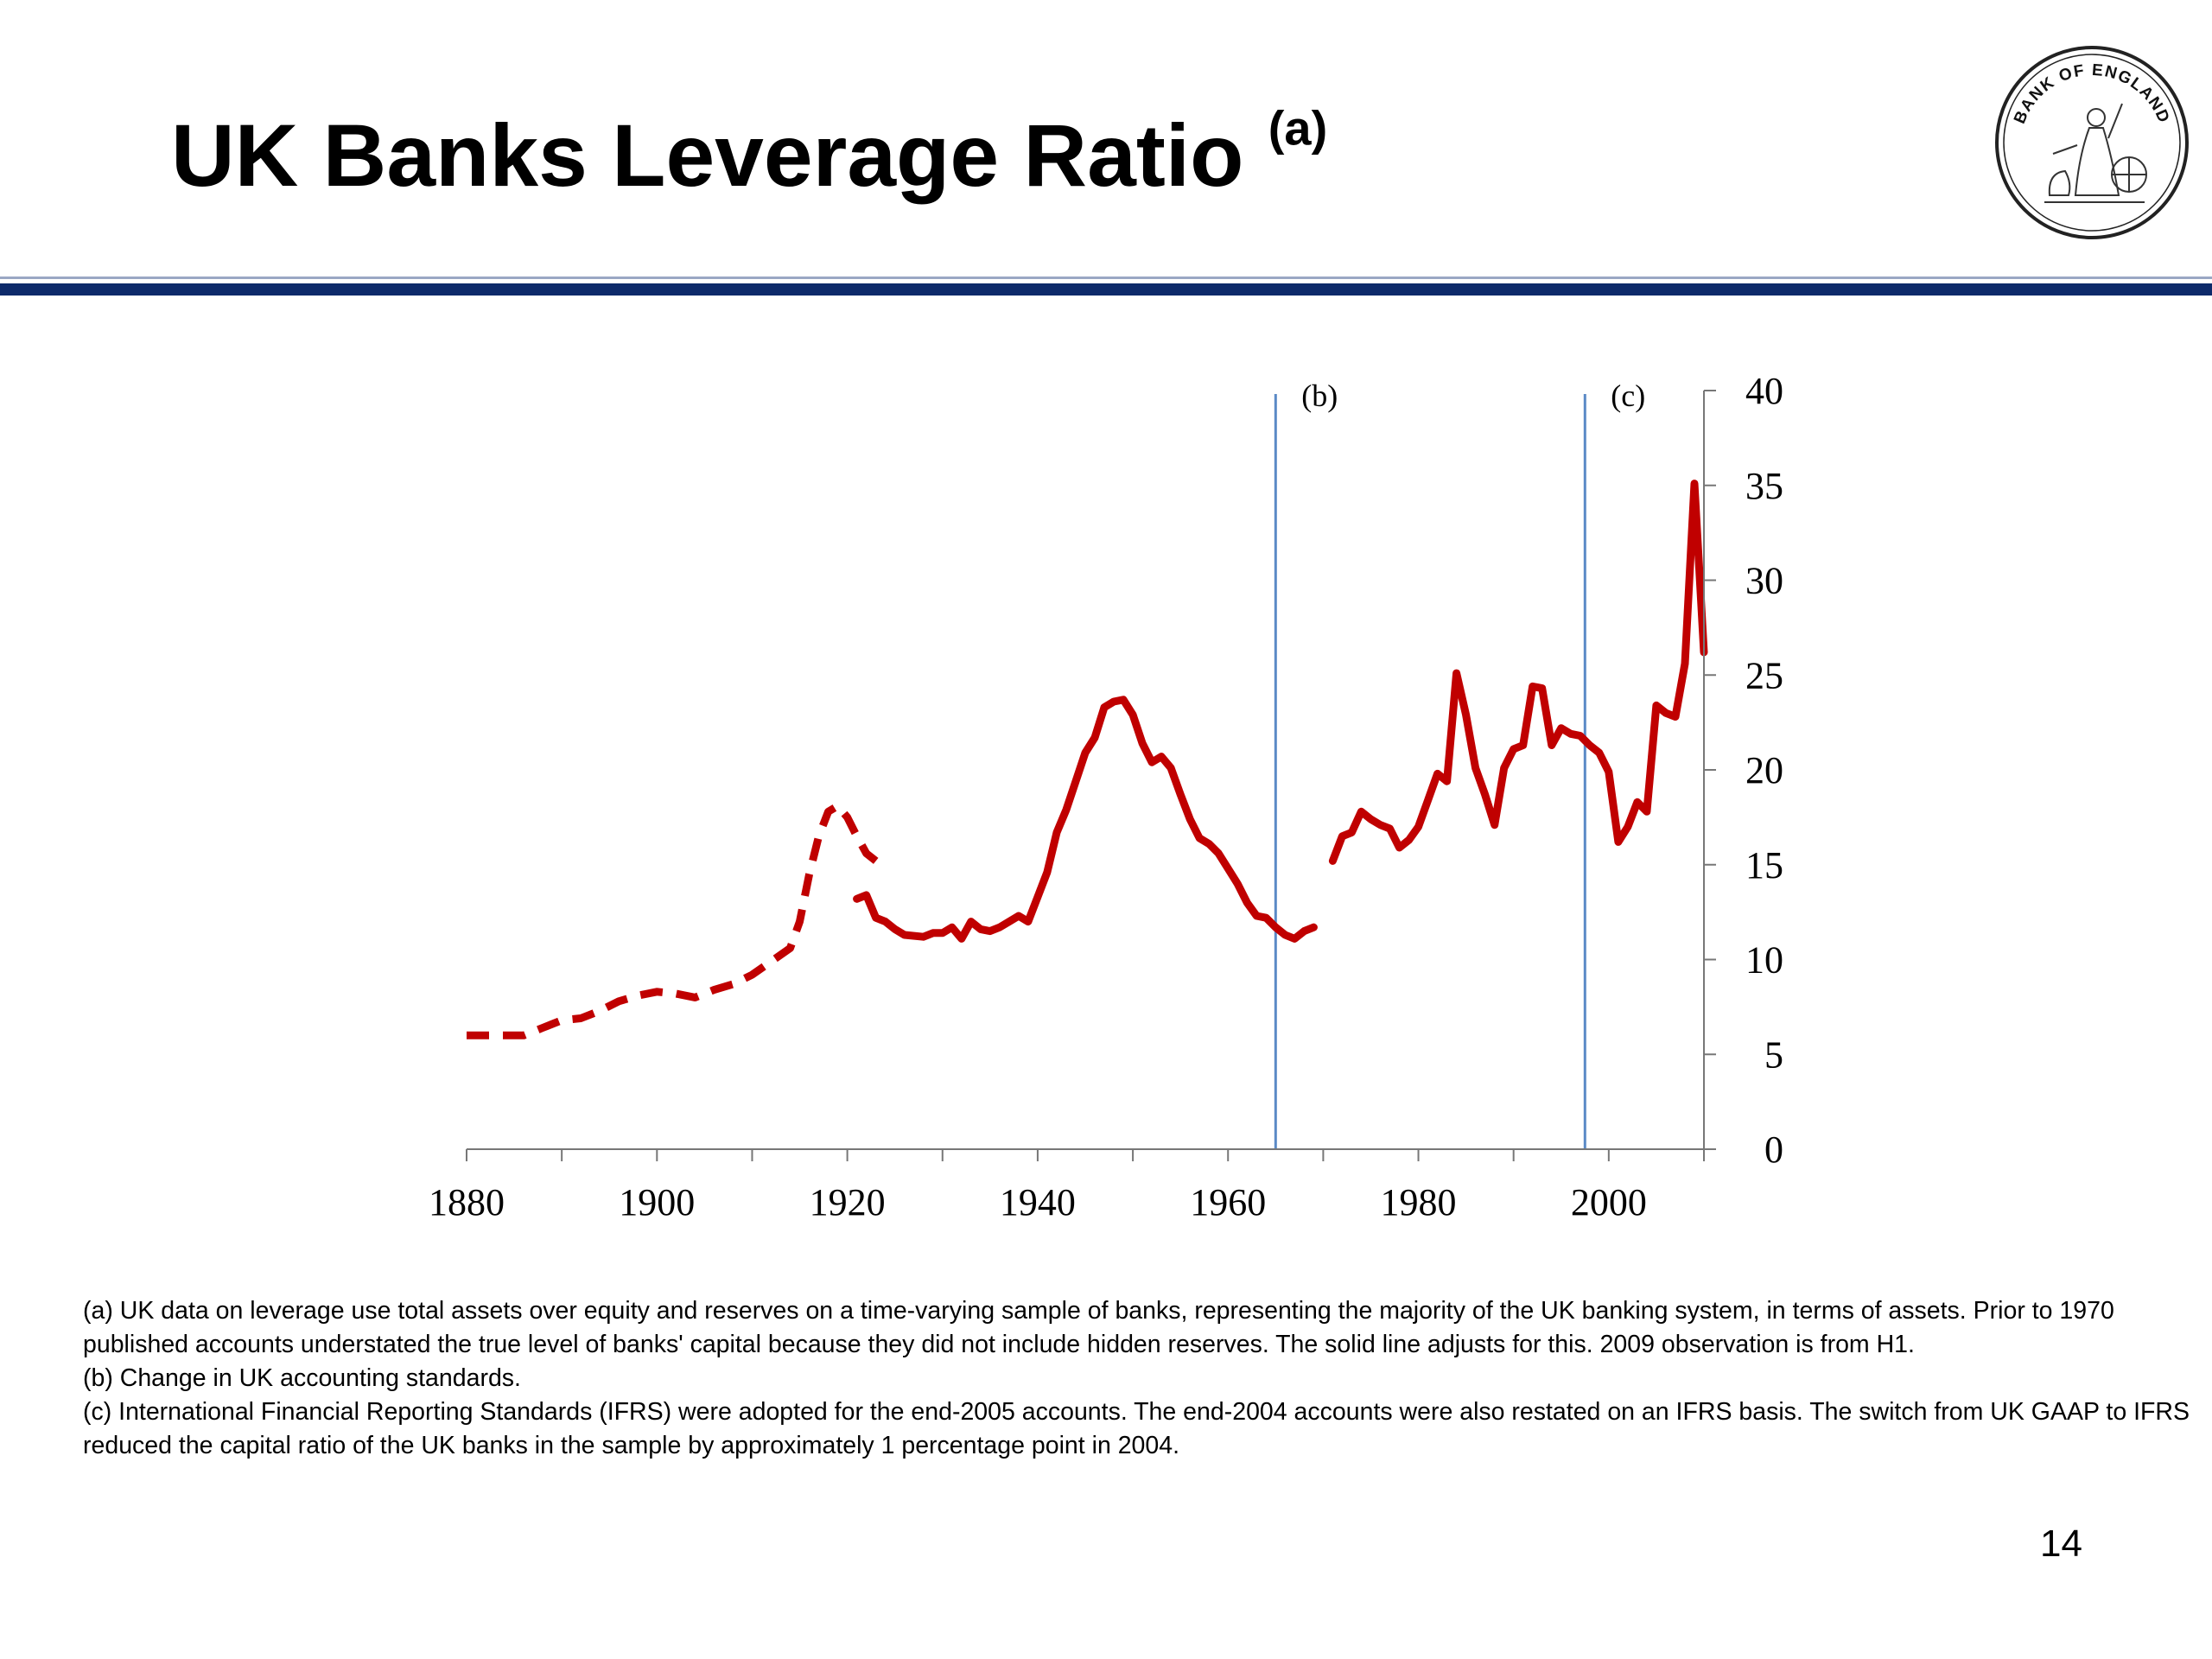  I want to click on x-tick-label: 1920, so click(848, 1202).